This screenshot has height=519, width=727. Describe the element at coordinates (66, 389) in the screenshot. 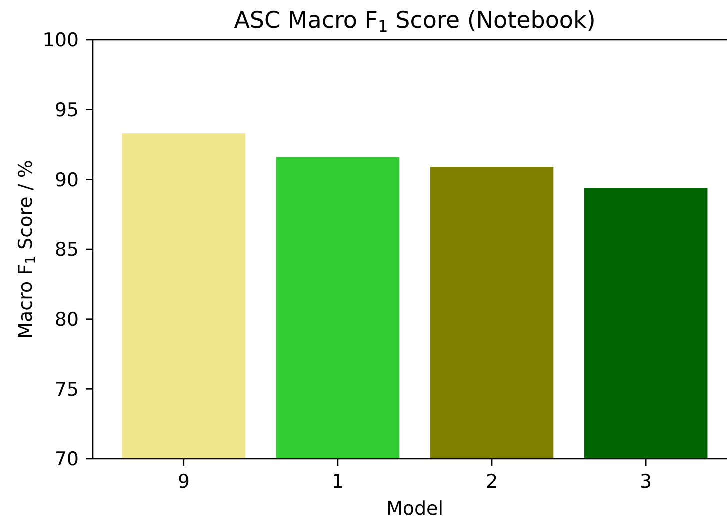

I see `y-tick-label: 75` at that location.